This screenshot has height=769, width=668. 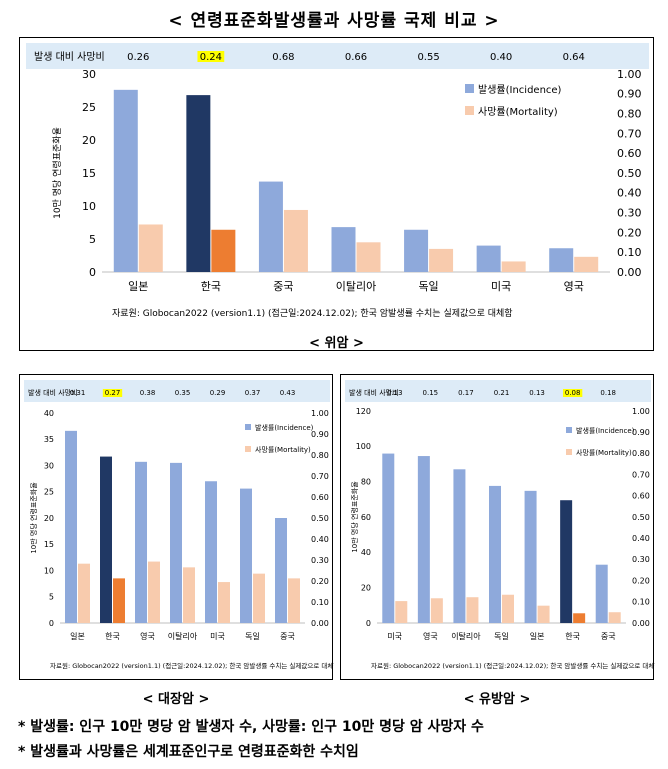 What do you see at coordinates (363, 446) in the screenshot?
I see `y-tick-label: 100` at bounding box center [363, 446].